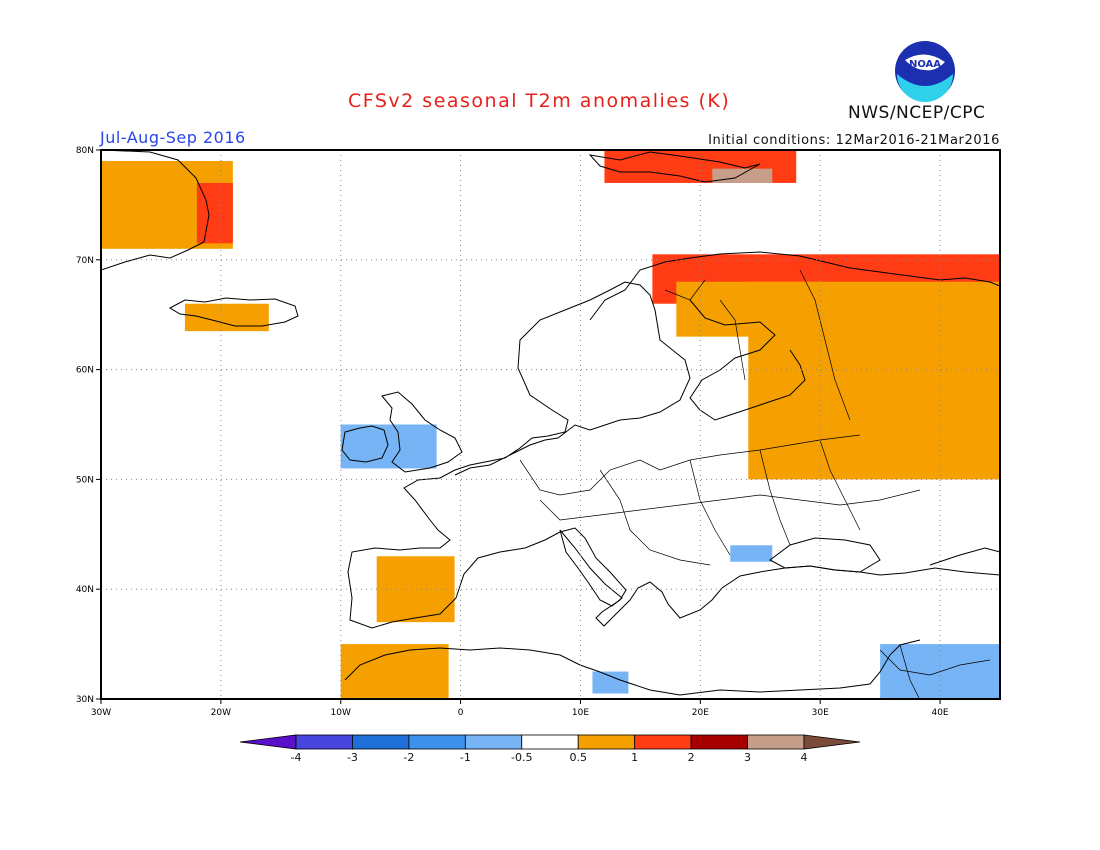 The width and height of the screenshot is (1100, 850). I want to click on iceland-coast, so click(233, 312).